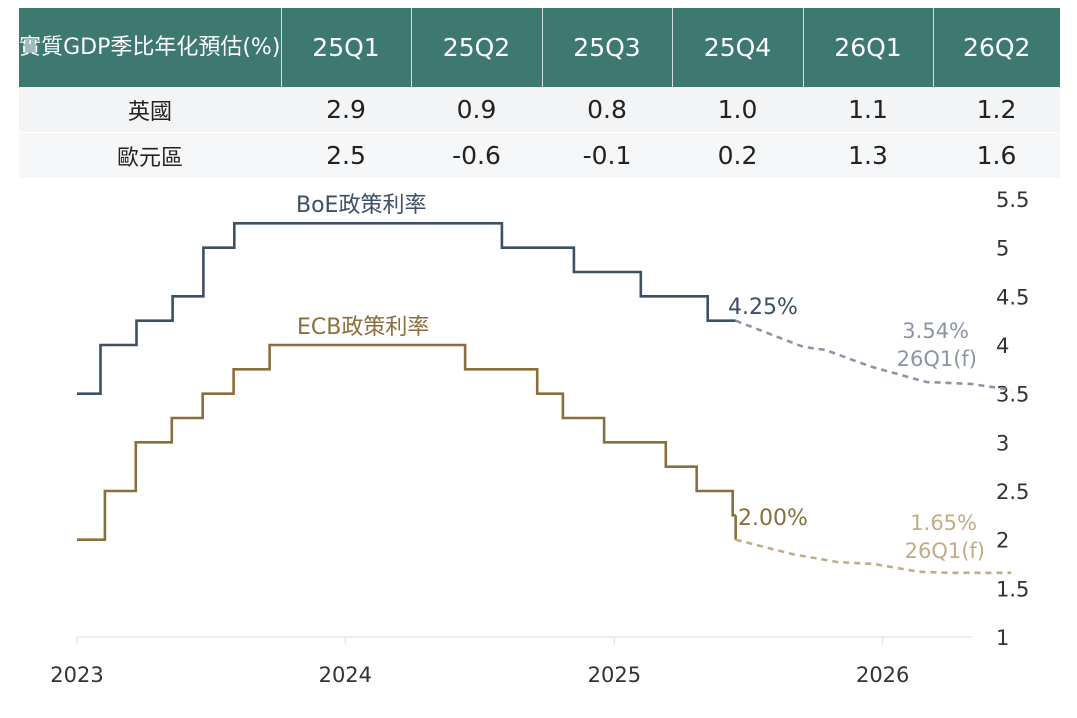 Image resolution: width=1077 pixels, height=718 pixels. I want to click on x-tick-label: 2024, so click(345, 675).